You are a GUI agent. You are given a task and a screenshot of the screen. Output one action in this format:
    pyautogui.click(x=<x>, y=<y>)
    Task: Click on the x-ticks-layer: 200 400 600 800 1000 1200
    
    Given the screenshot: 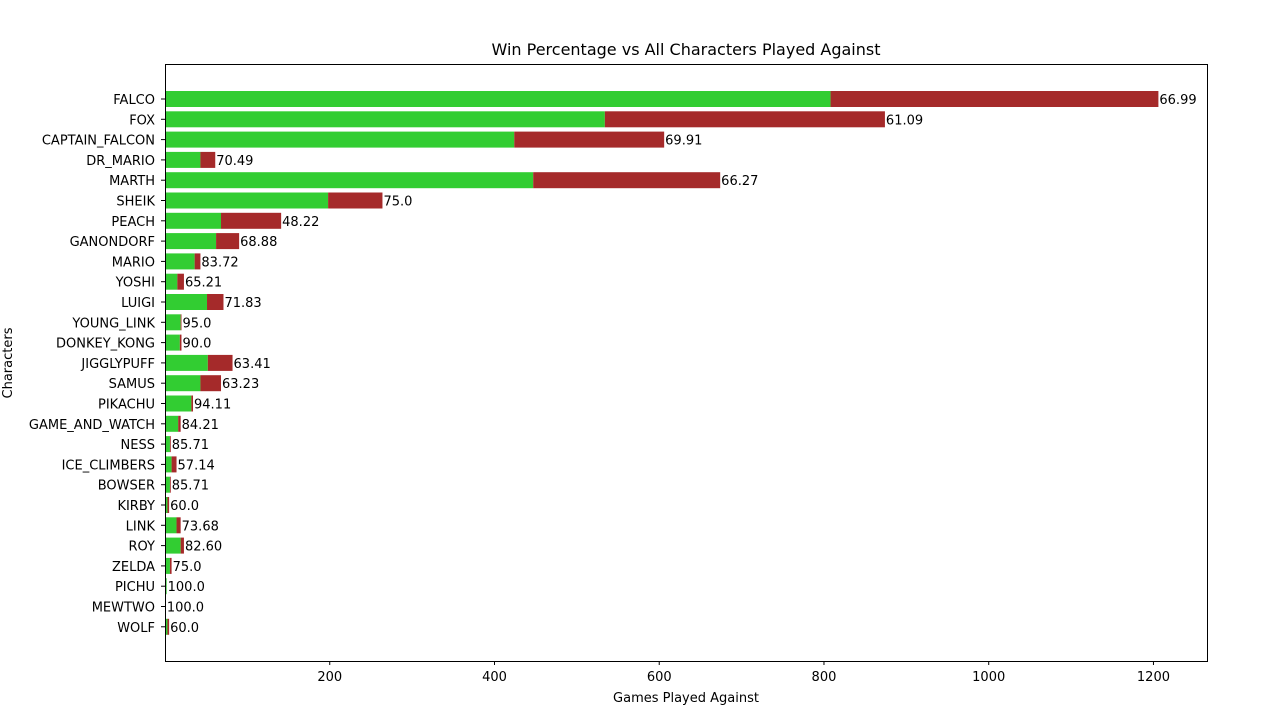 What is the action you would take?
    pyautogui.click(x=743, y=673)
    